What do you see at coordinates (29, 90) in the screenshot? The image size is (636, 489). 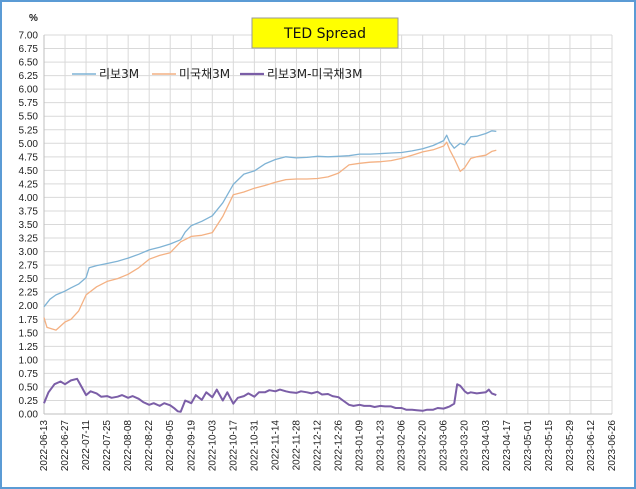 I see `y-tick-label: 6.00` at bounding box center [29, 90].